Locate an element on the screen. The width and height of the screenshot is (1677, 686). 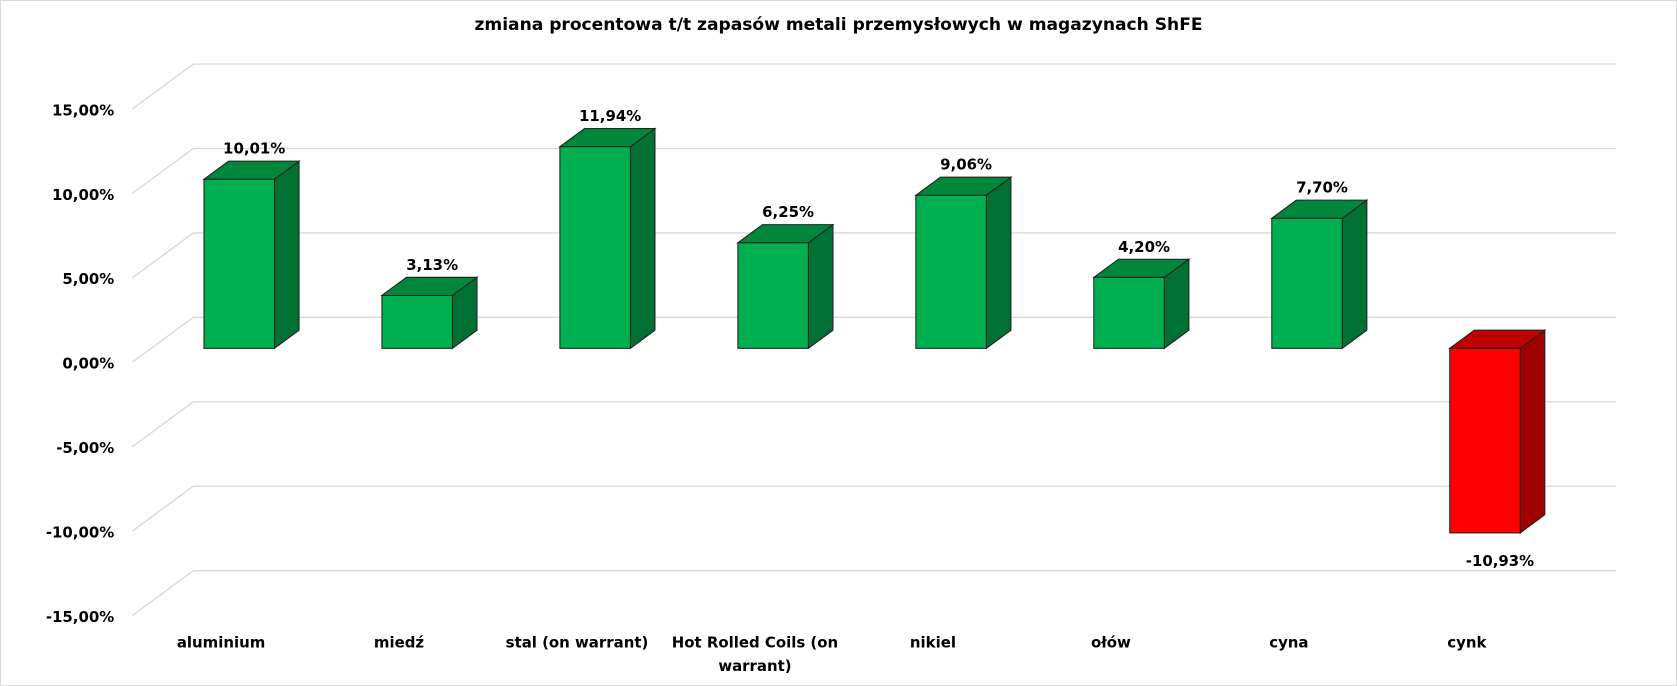
bar-2: 3,13% is located at coordinates (429, 303).